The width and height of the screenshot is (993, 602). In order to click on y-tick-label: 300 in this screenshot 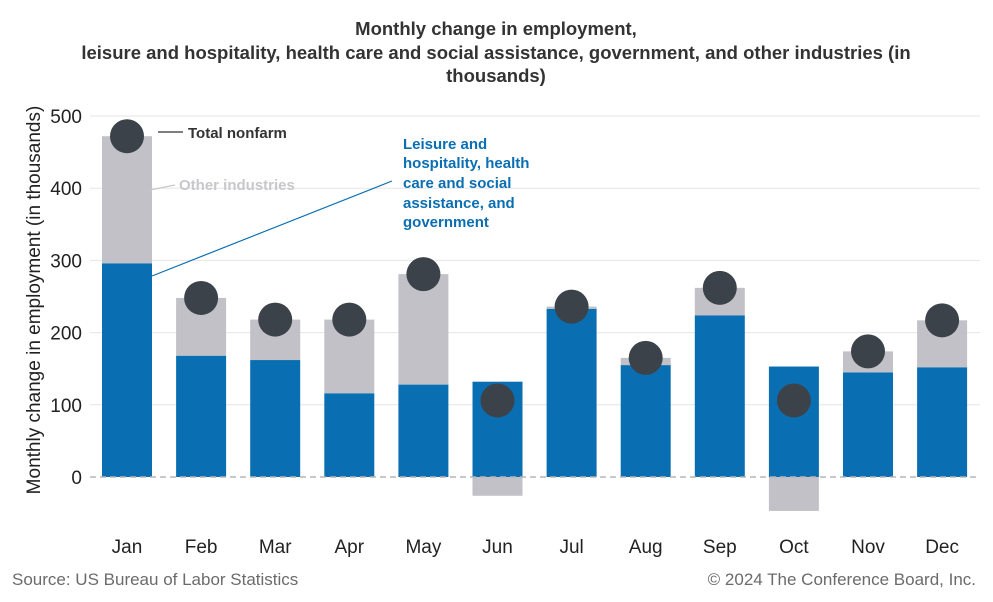, I will do `click(66, 261)`.